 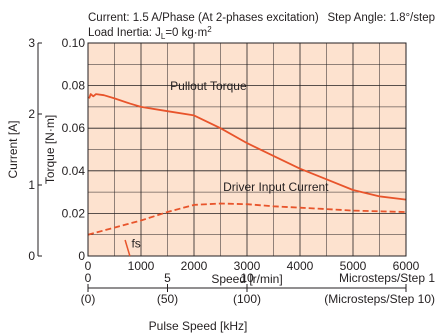 What do you see at coordinates (88, 266) in the screenshot?
I see `x-tick-label: 0` at bounding box center [88, 266].